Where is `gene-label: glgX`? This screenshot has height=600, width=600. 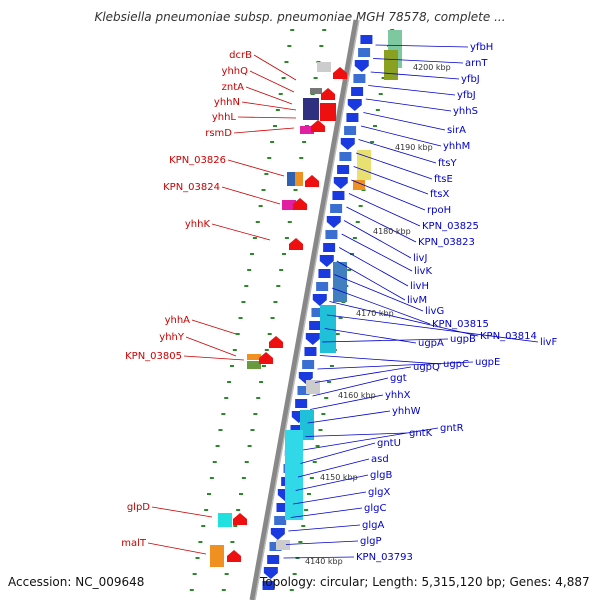 gene-label: glgX is located at coordinates (379, 492).